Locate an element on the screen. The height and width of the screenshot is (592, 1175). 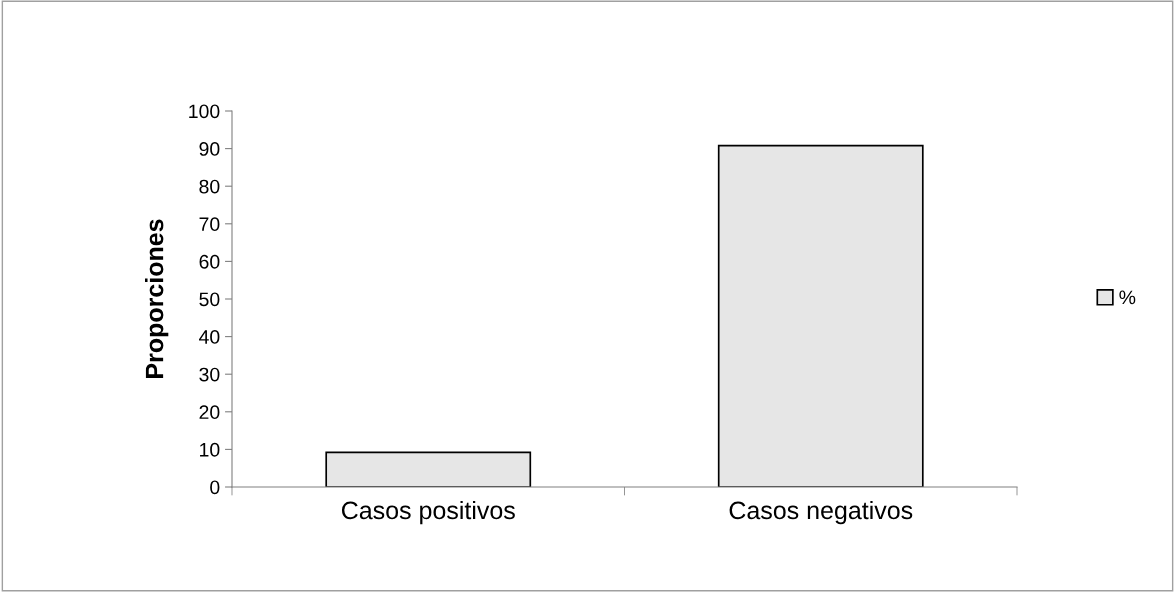
y-tick-label: 60 is located at coordinates (209, 261).